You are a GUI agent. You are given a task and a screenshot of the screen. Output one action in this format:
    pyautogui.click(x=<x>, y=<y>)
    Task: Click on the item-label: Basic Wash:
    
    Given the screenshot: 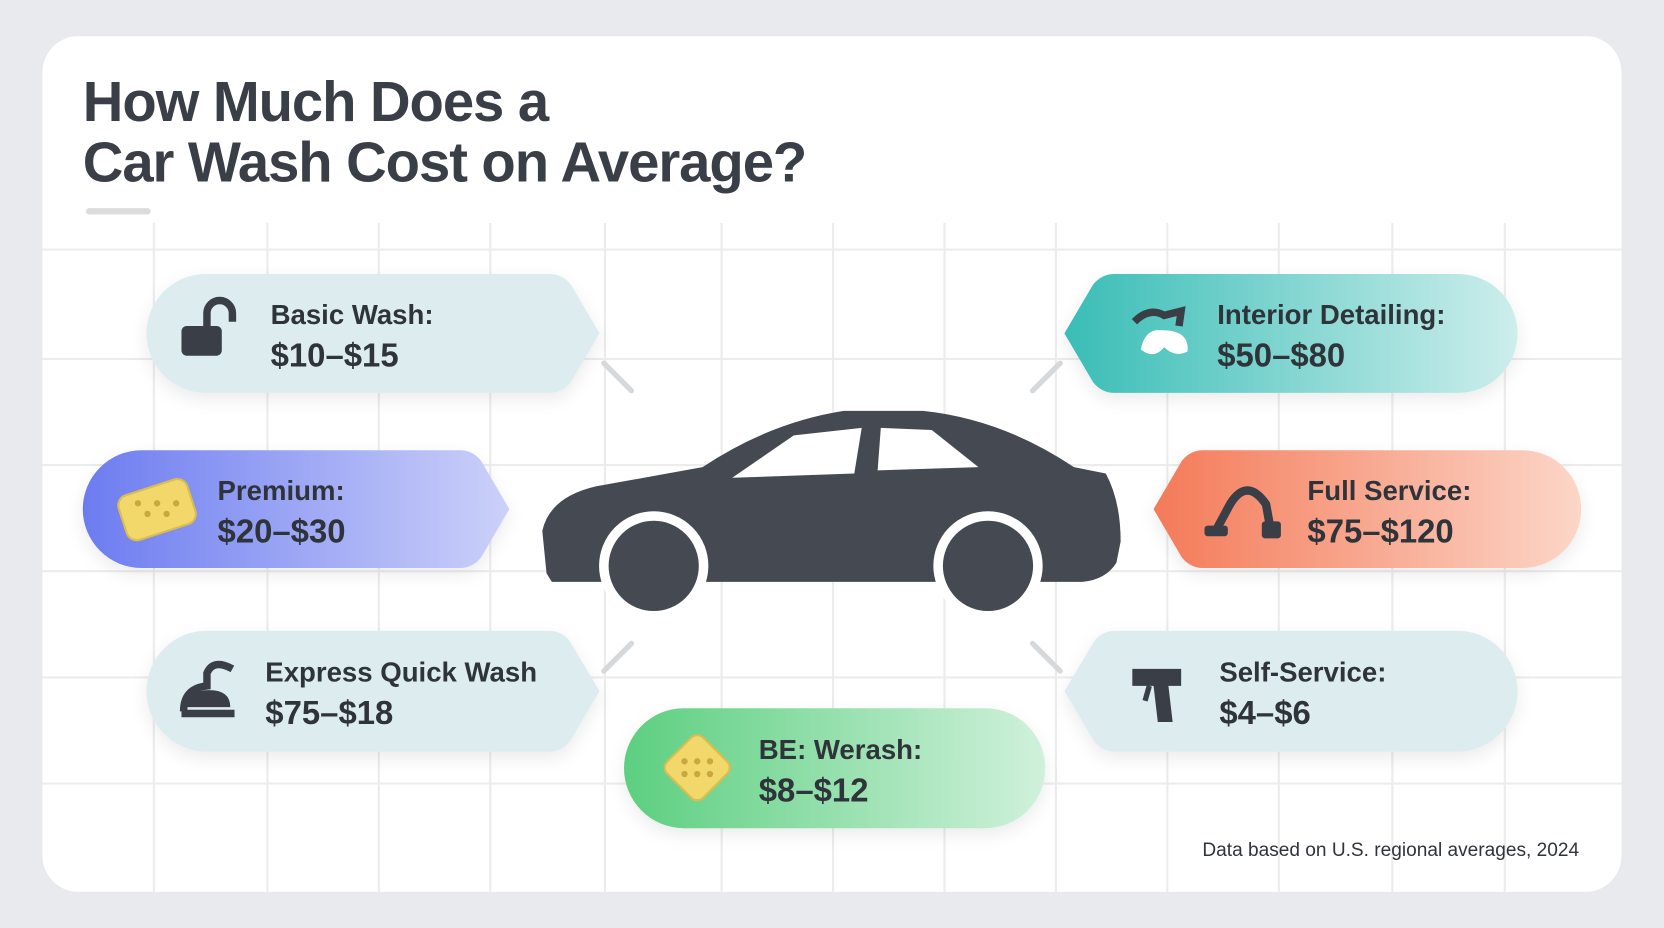 What is the action you would take?
    pyautogui.click(x=352, y=314)
    